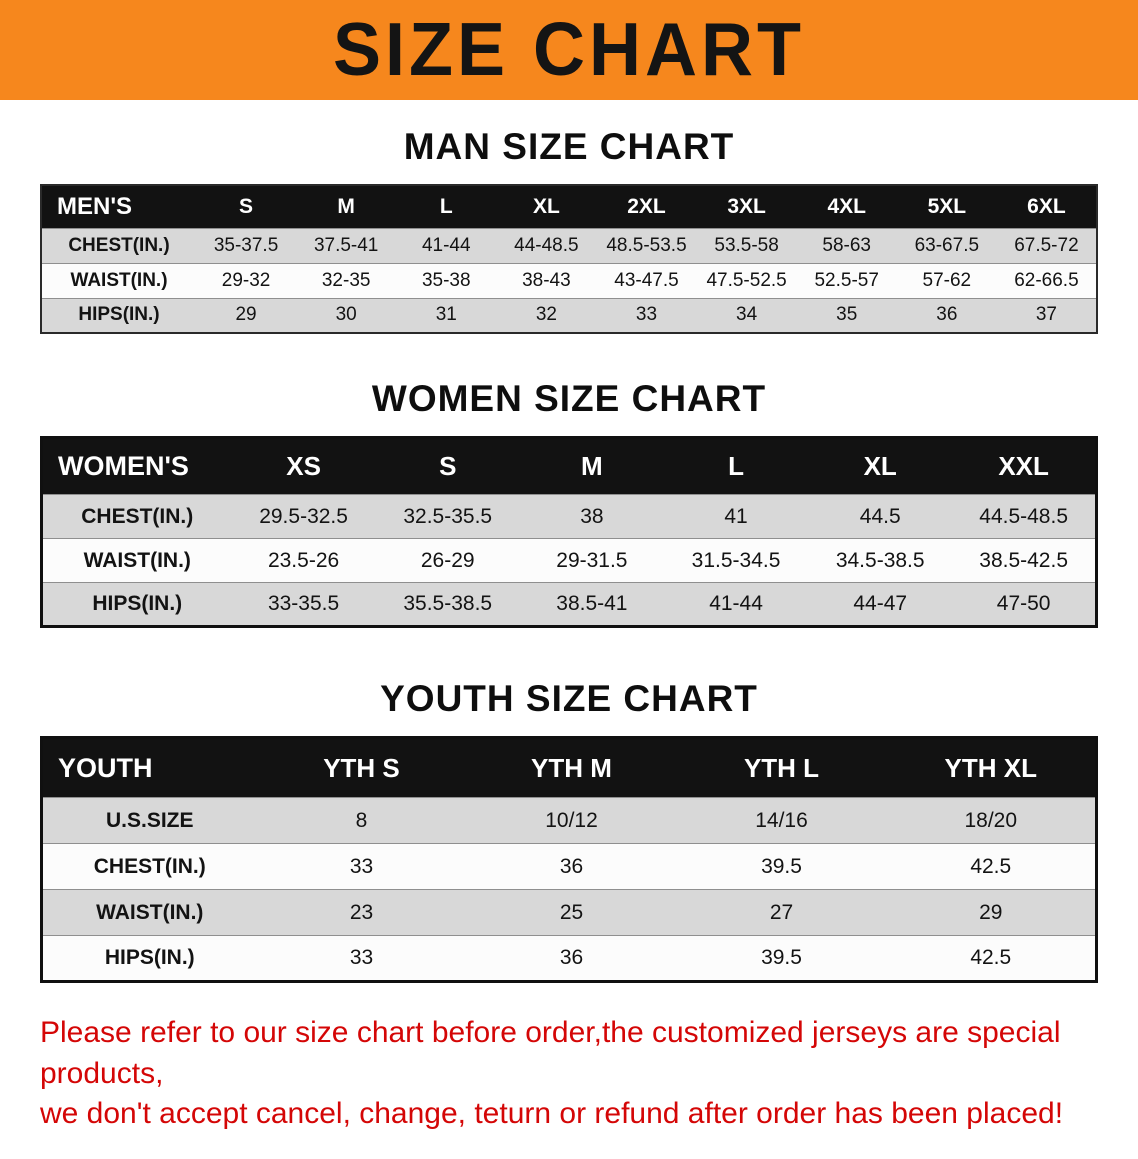 The image size is (1138, 1159). I want to click on measurement-value: 18/20, so click(991, 820).